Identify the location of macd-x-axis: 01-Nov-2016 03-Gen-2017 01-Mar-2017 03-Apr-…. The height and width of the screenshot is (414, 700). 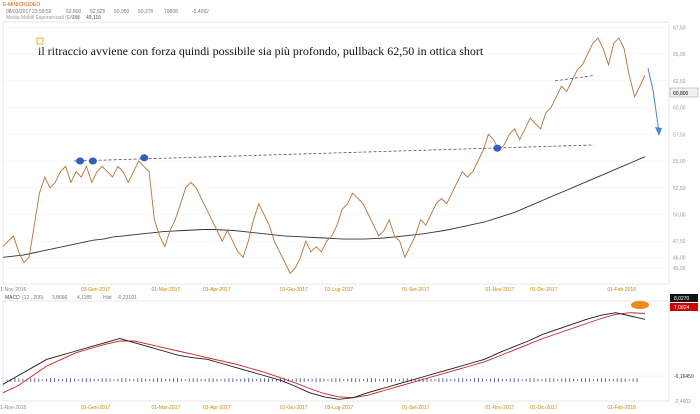
(318, 408).